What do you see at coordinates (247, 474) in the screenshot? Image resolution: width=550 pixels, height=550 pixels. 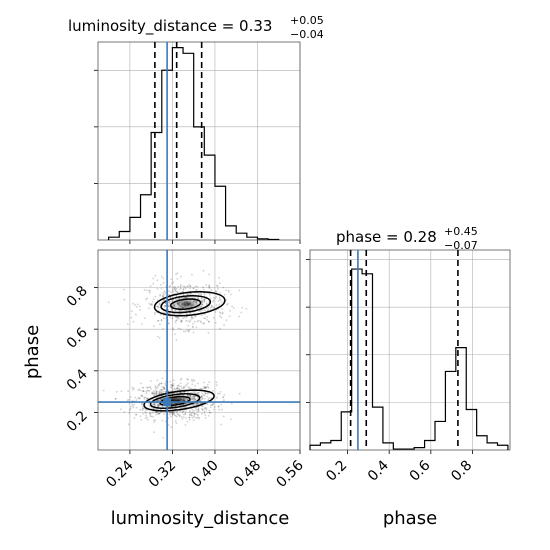 I see `distance-xtick-label-3: 0.48` at bounding box center [247, 474].